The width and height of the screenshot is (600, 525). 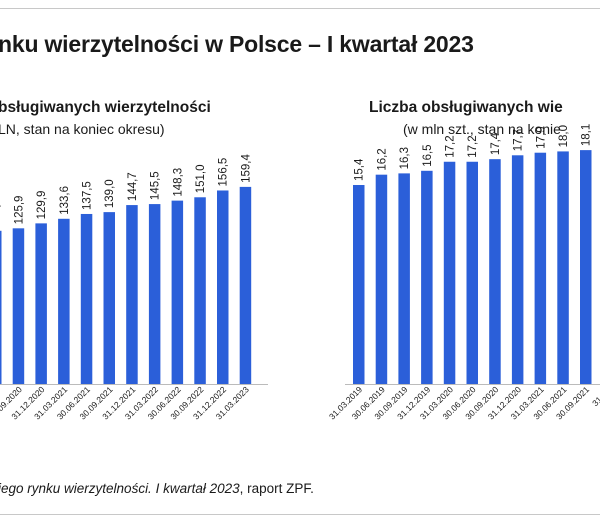 I want to click on left-chart-subtitle: LN, stan na koniec okresu), so click(x=82, y=129).